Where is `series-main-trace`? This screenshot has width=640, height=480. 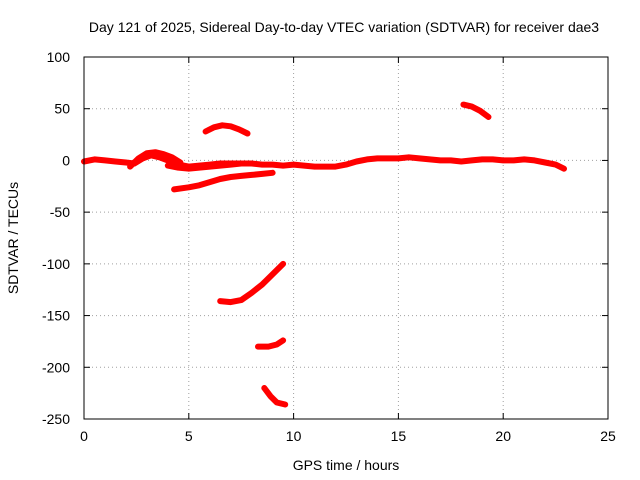
series-main-trace is located at coordinates (324, 162).